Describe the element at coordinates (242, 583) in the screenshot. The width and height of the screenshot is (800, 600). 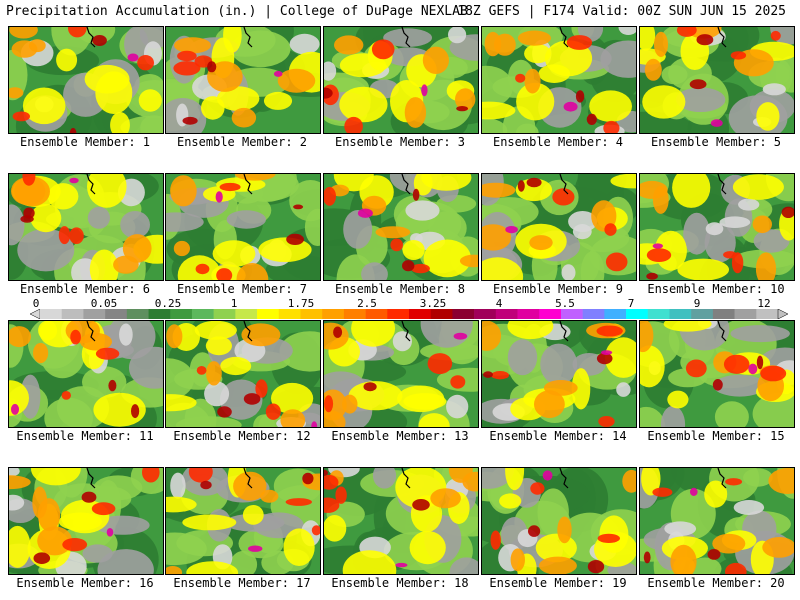
I see `ensemble-member-label: Ensemble Member: 17` at that location.